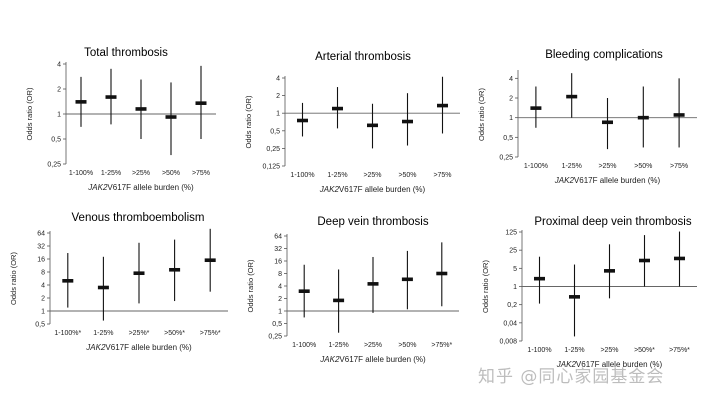 The image size is (718, 404). I want to click on y-tick-label: 125, so click(511, 233).